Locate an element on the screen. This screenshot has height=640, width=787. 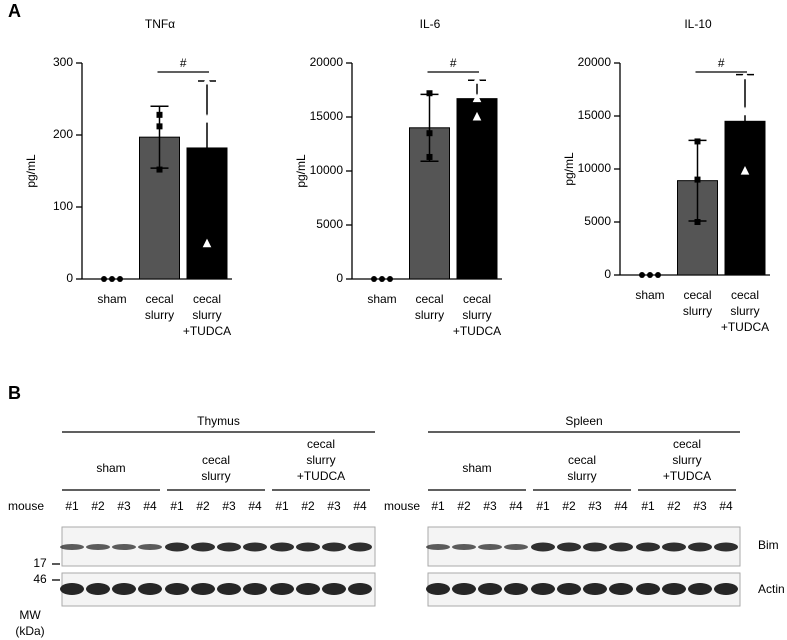
chart-title: IL-10 is located at coordinates (698, 24).